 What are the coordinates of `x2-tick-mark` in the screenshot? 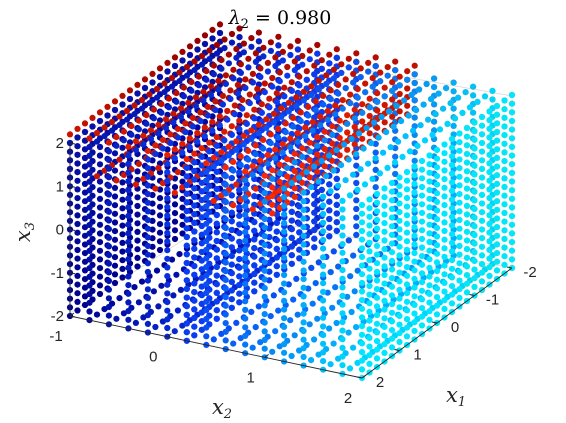 It's located at (364, 376).